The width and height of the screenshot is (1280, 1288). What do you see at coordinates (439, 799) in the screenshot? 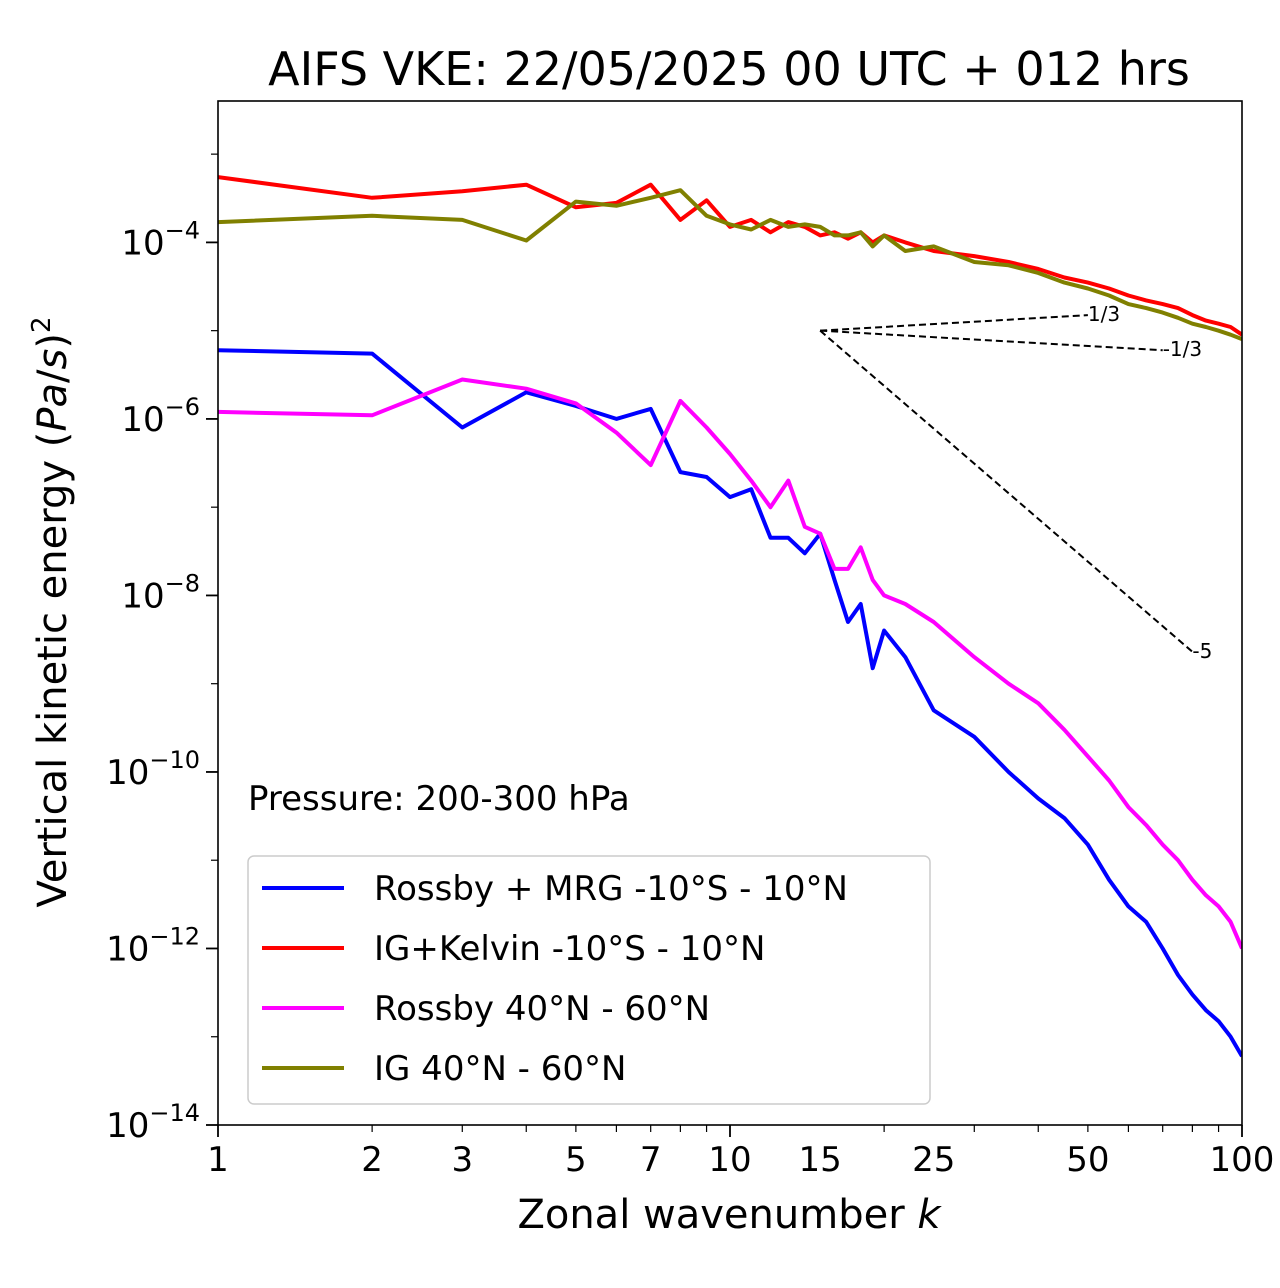
I see `pressure-annotation: Pressure: 200-300 hPa` at bounding box center [439, 799].